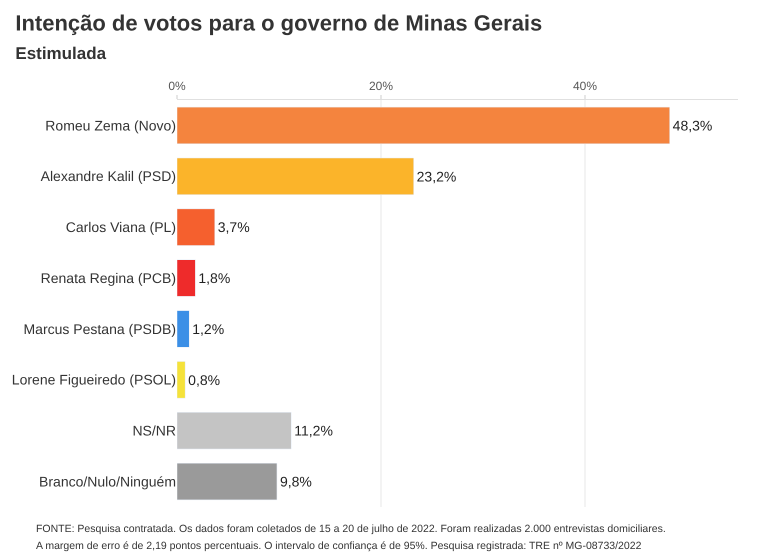  I want to click on y-tick-label: Branco/Nulo/Ninguém, so click(107, 481).